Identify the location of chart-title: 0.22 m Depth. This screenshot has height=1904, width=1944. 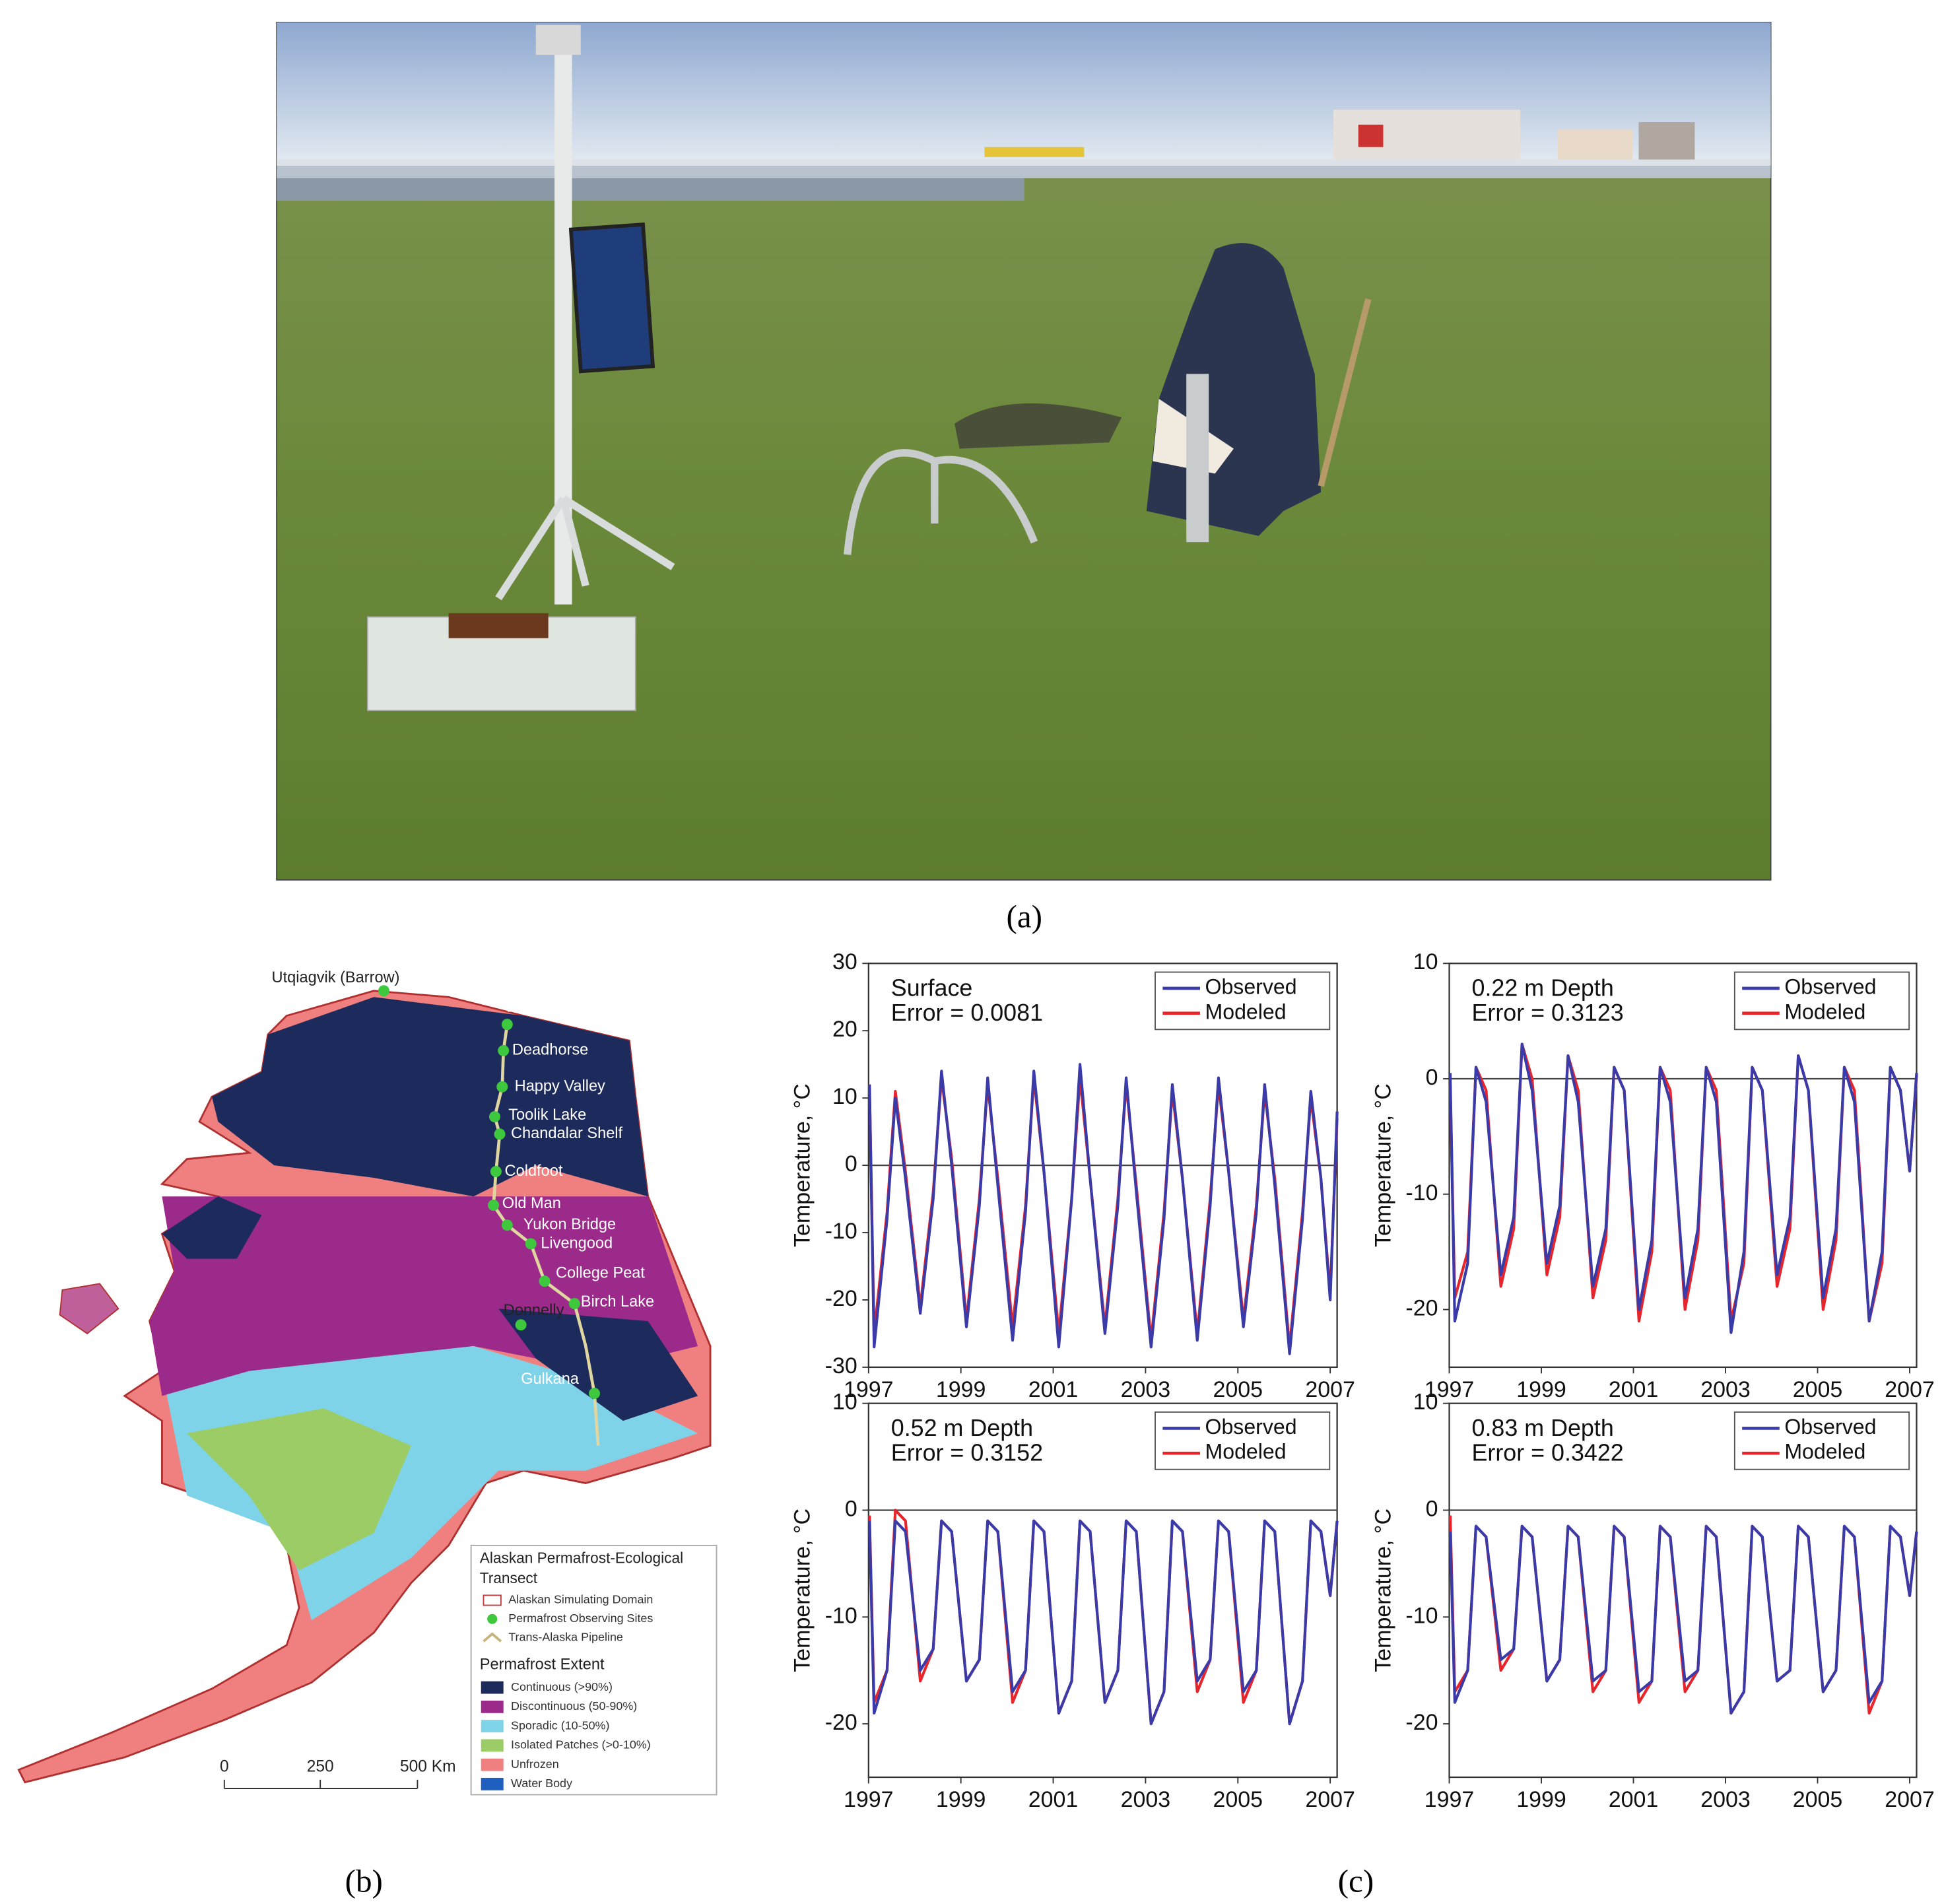
(1543, 987).